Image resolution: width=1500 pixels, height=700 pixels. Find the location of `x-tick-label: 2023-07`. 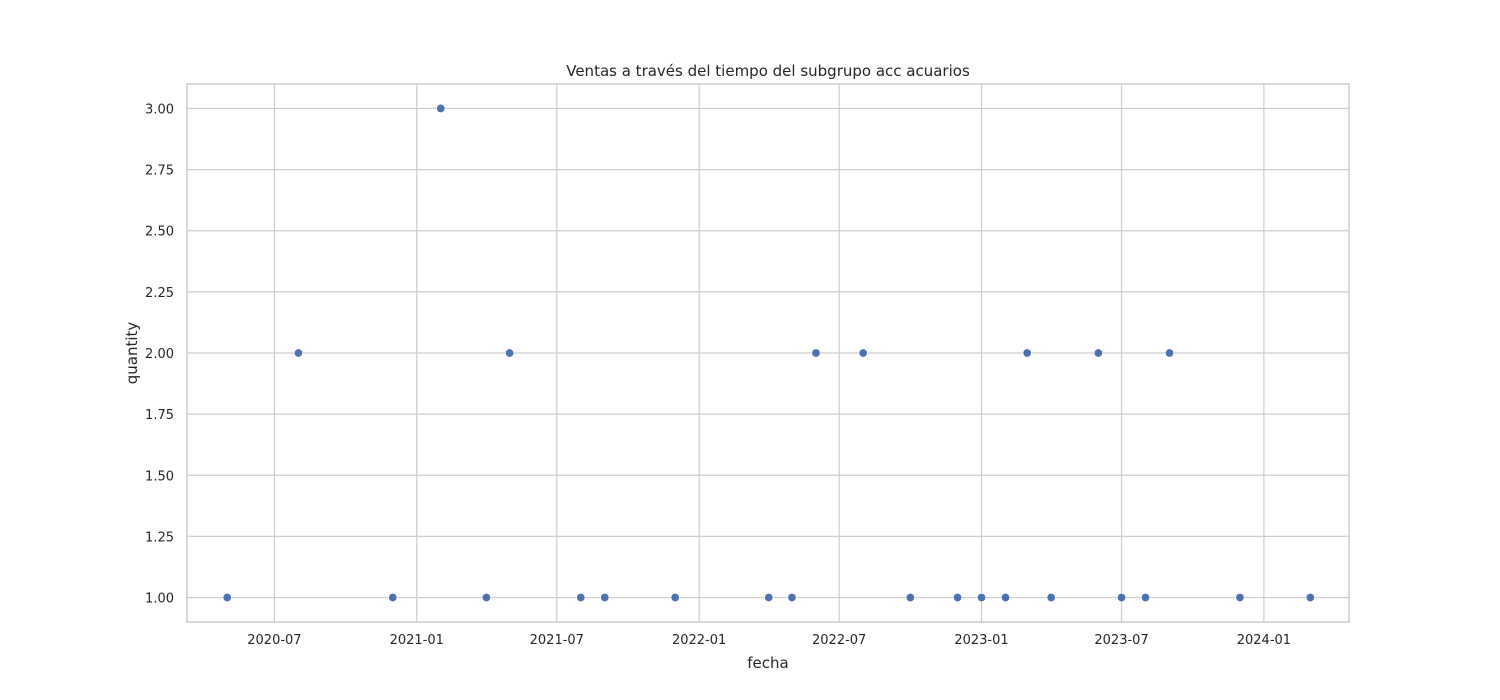

x-tick-label: 2023-07 is located at coordinates (1121, 640).